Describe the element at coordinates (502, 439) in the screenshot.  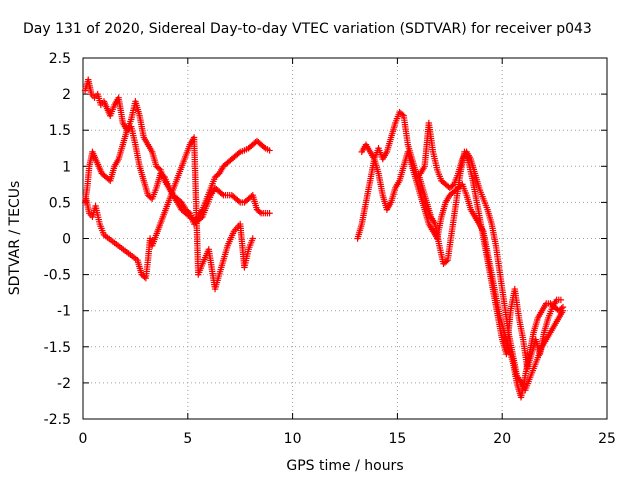
I see `x-tick-label: 20` at that location.